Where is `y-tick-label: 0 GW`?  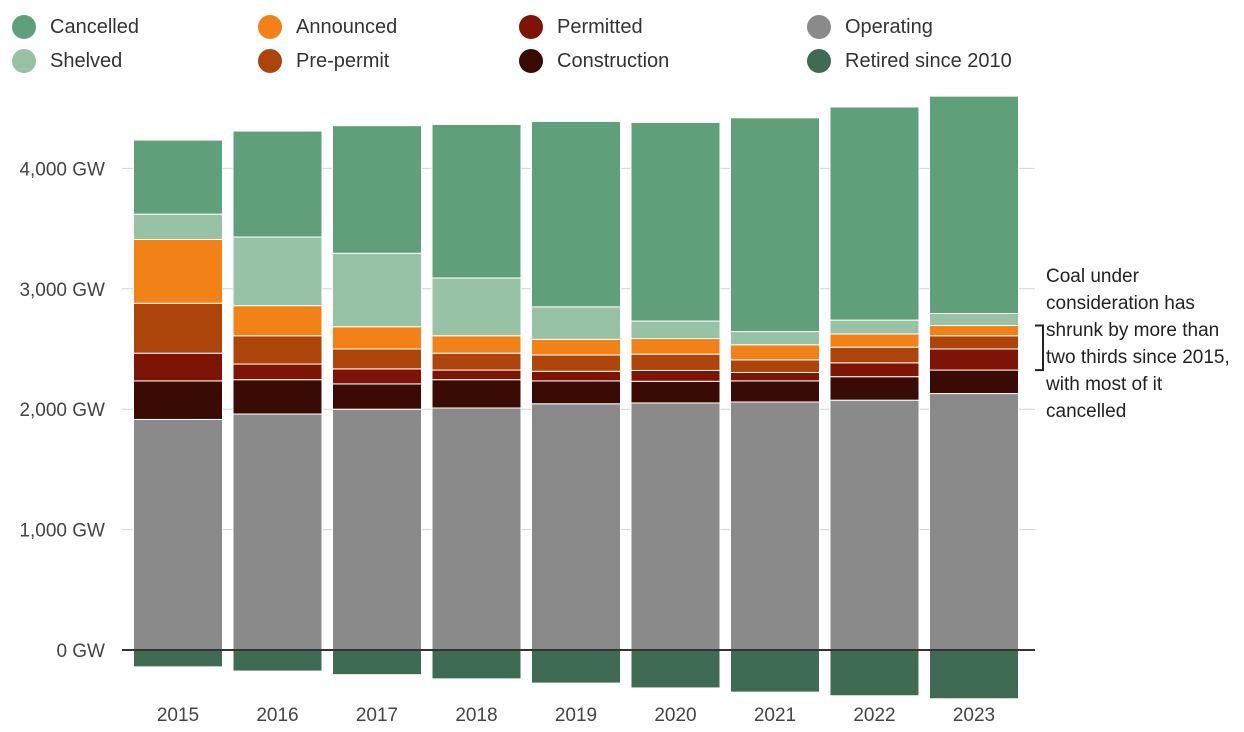 y-tick-label: 0 GW is located at coordinates (80, 651).